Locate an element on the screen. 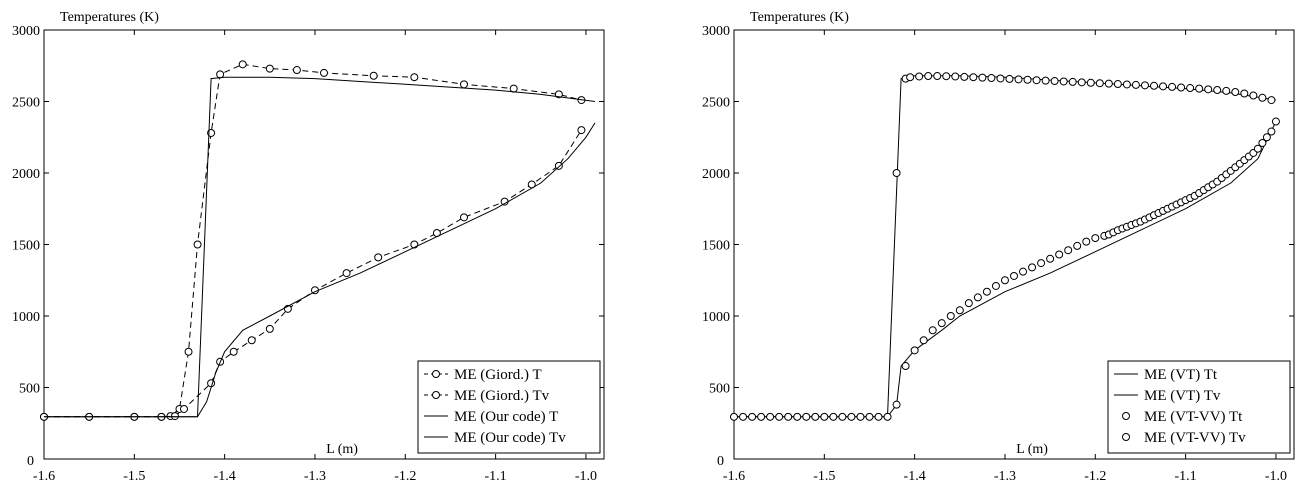  y-tick-label: 3000 is located at coordinates (26, 31).